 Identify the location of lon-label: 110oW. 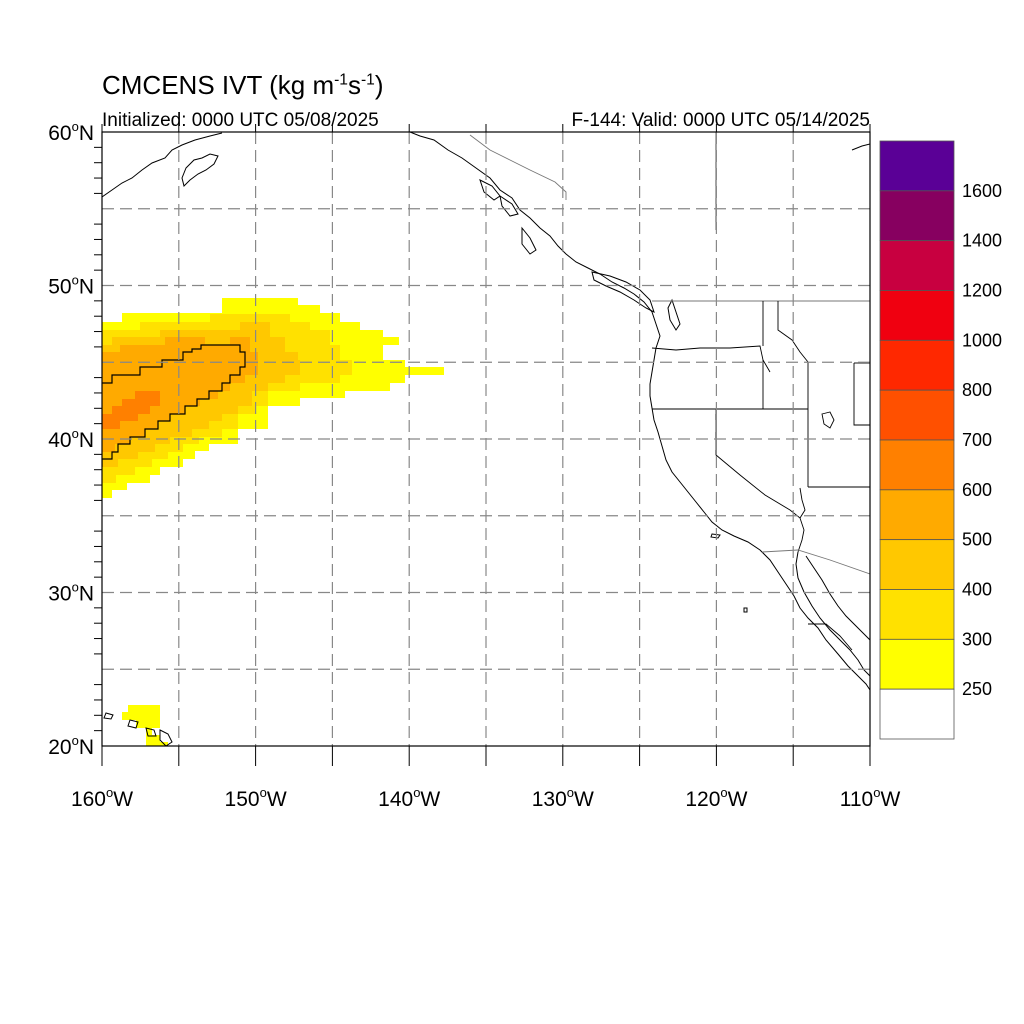
(870, 798).